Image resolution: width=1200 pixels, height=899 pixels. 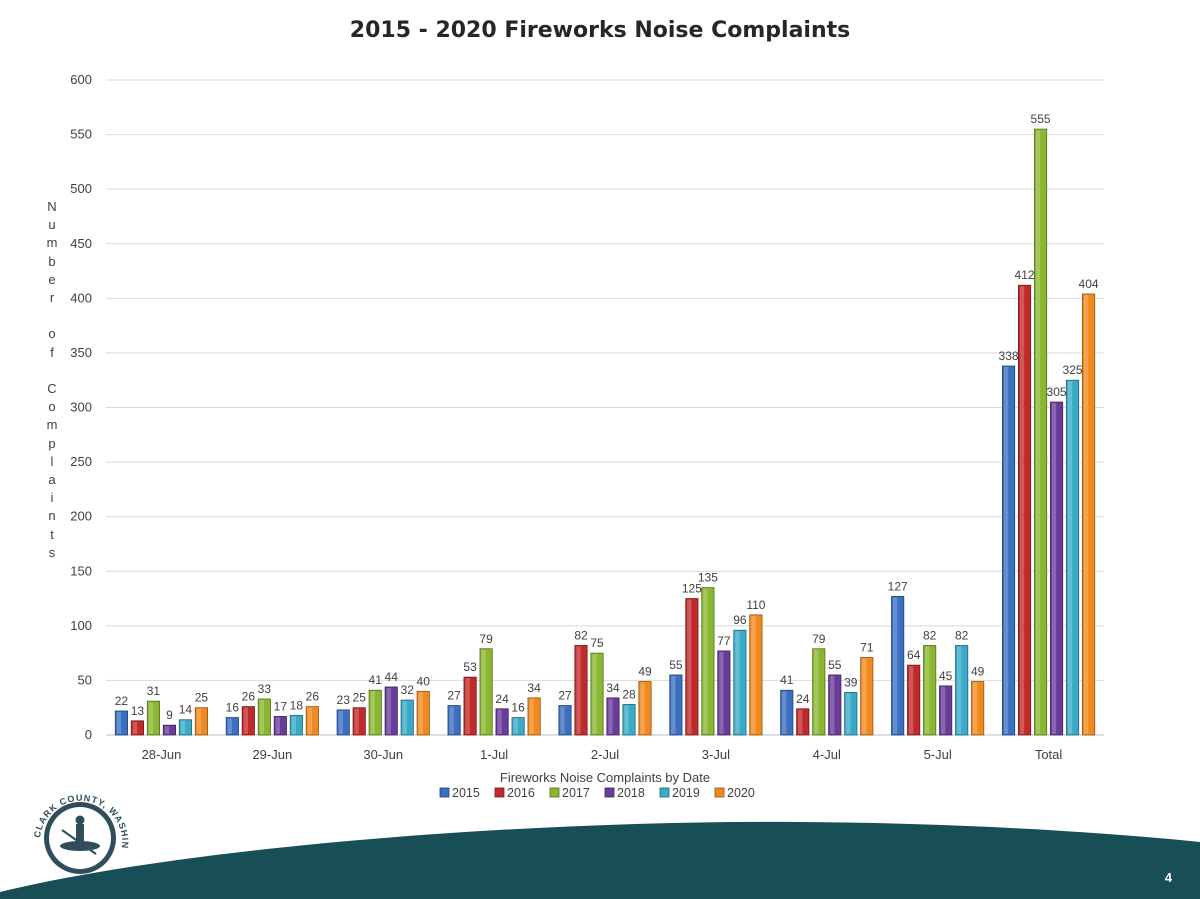 I want to click on data-label: 41, so click(x=376, y=680).